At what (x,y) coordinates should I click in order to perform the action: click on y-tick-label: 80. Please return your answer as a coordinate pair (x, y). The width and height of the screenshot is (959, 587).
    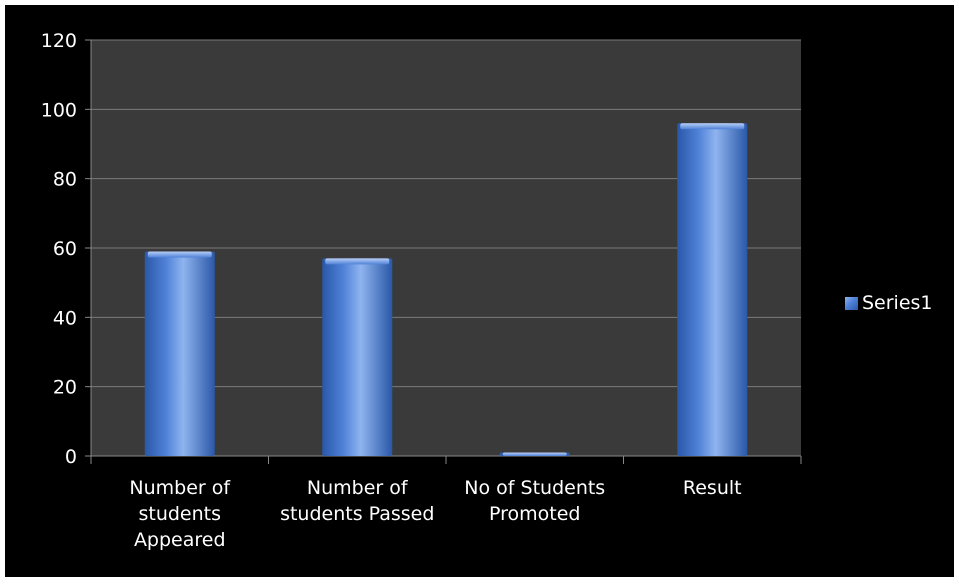
    Looking at the image, I should click on (65, 180).